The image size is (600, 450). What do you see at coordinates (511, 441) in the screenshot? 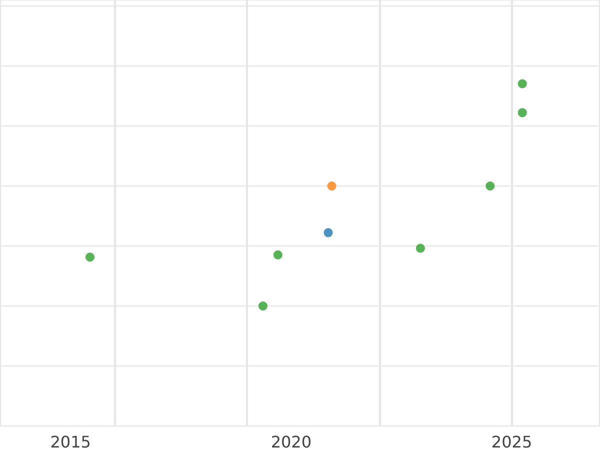
I see `x-tick-label: 2025` at bounding box center [511, 441].